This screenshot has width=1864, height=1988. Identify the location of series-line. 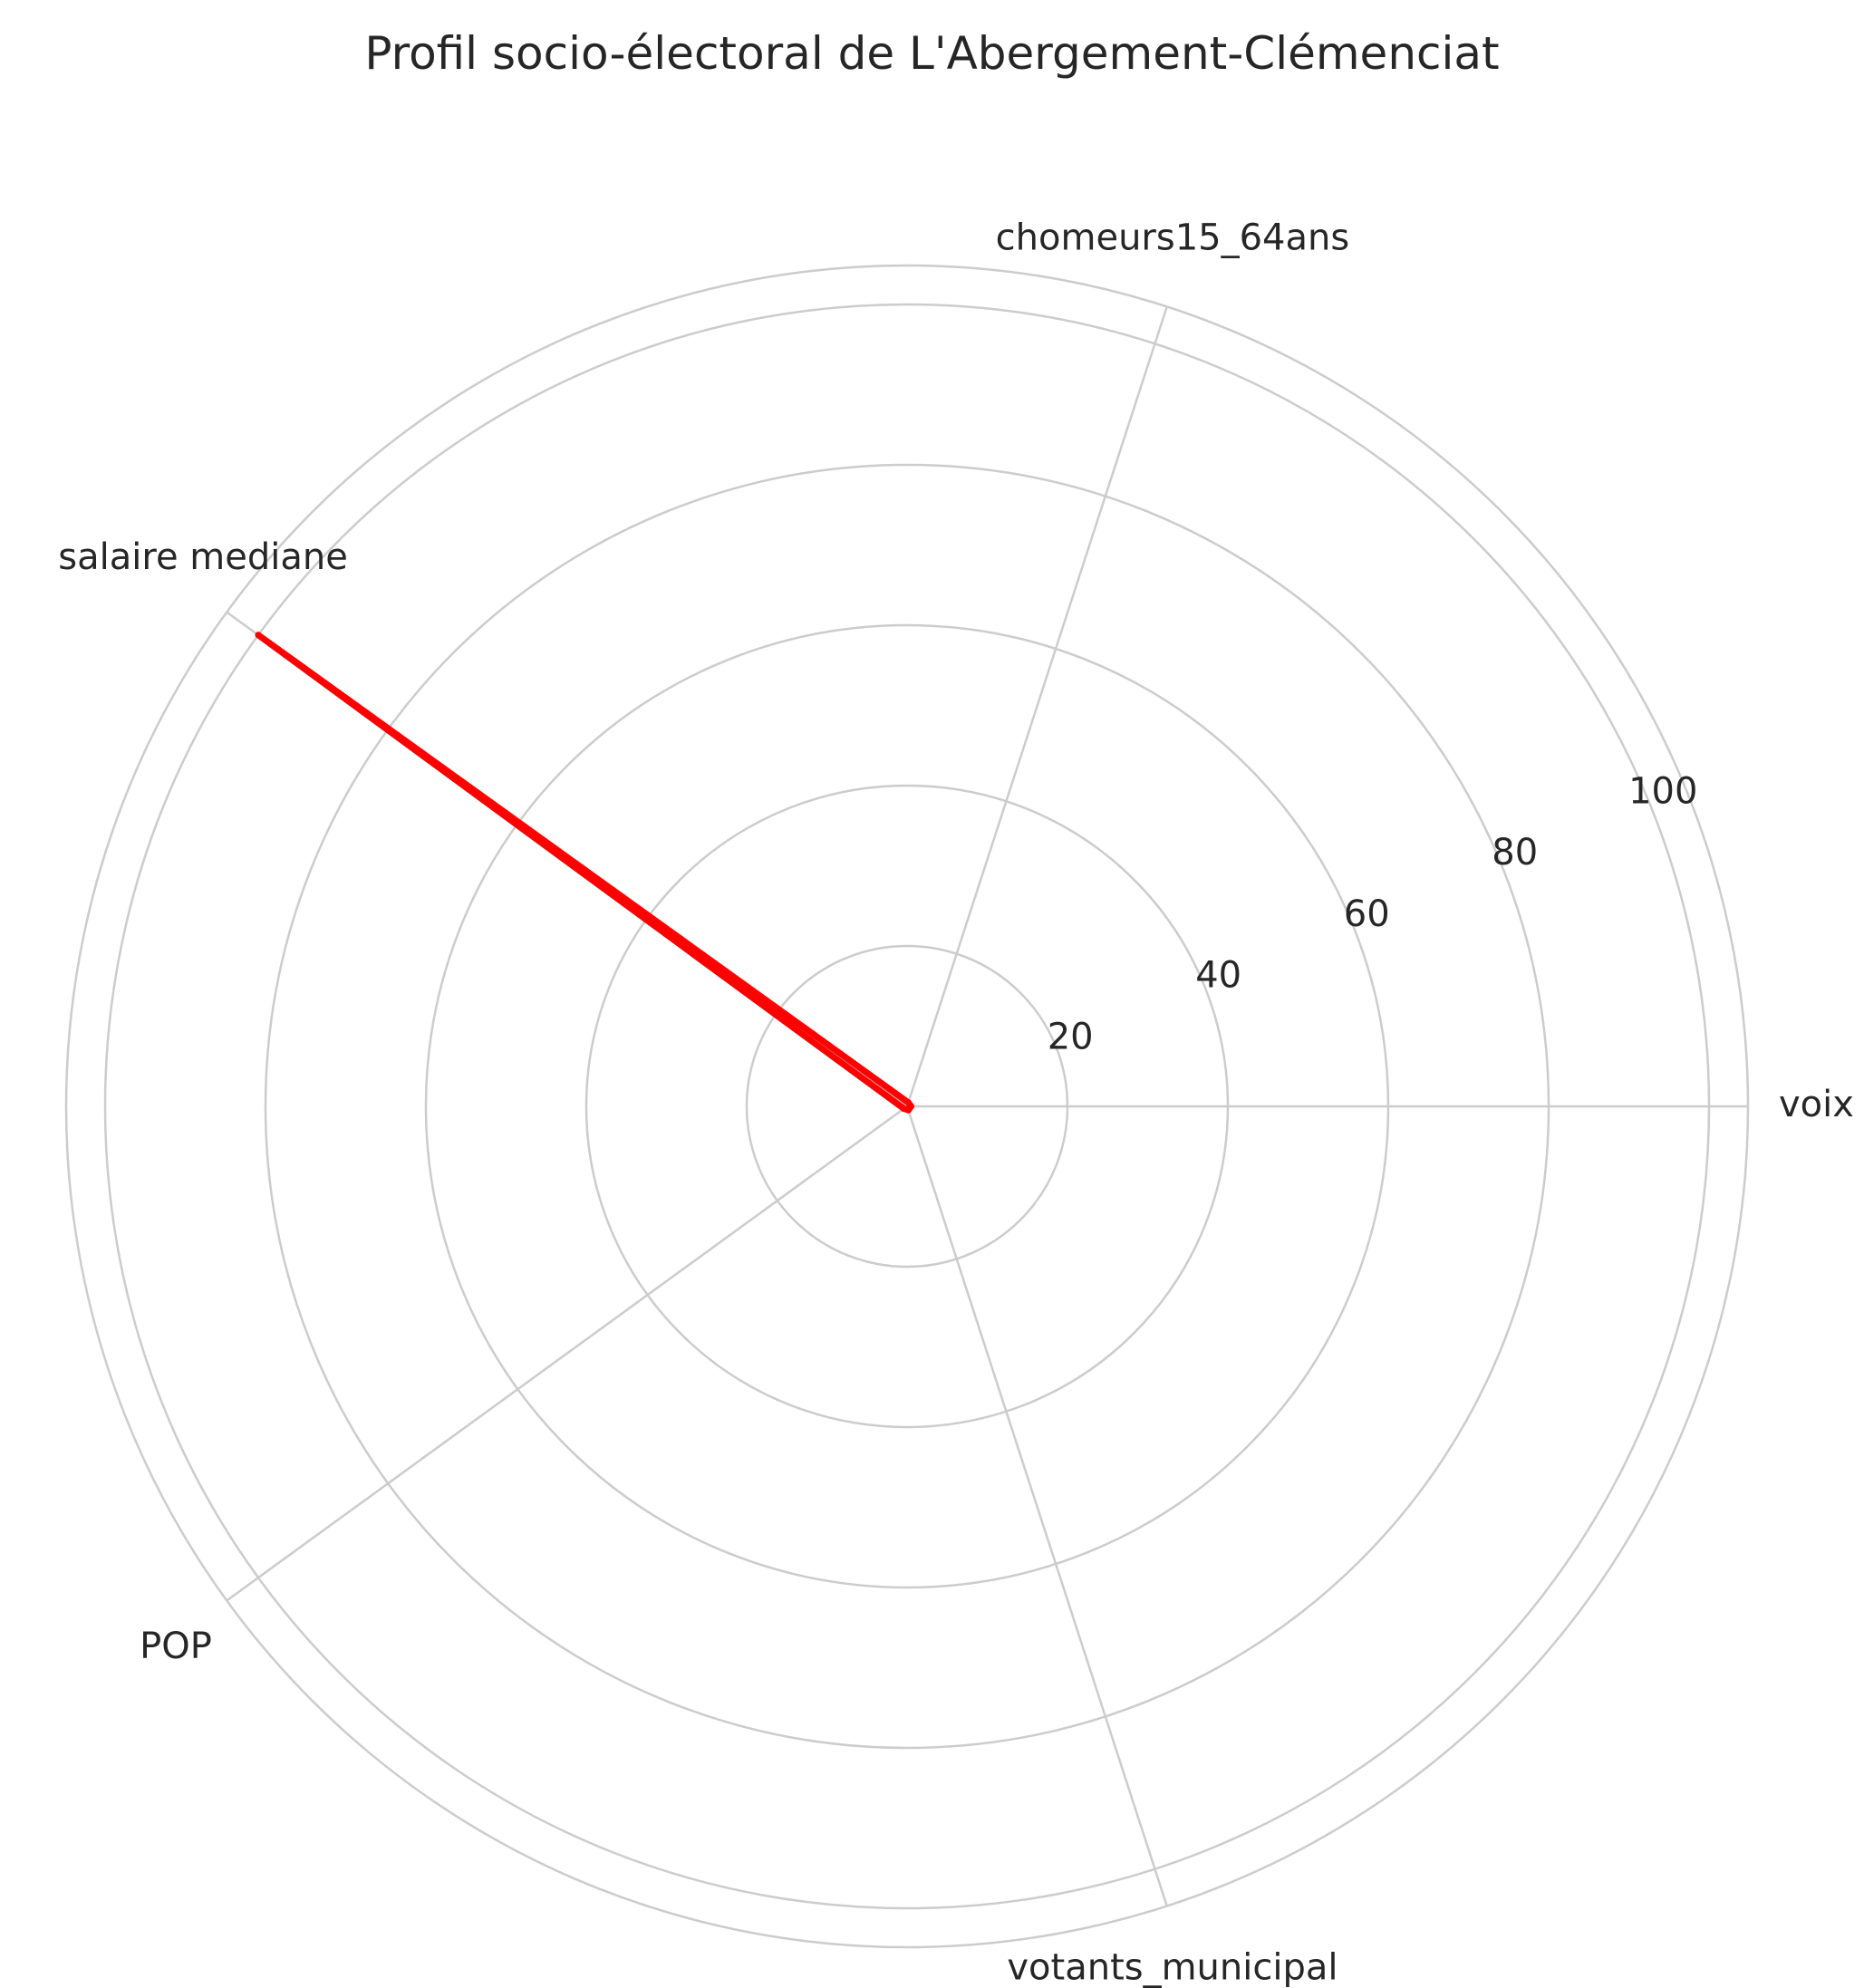
(584, 873).